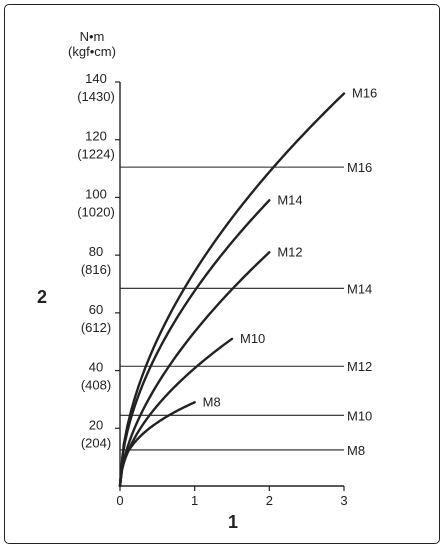  Describe the element at coordinates (359, 415) in the screenshot. I see `reference-label-m10: M10` at that location.